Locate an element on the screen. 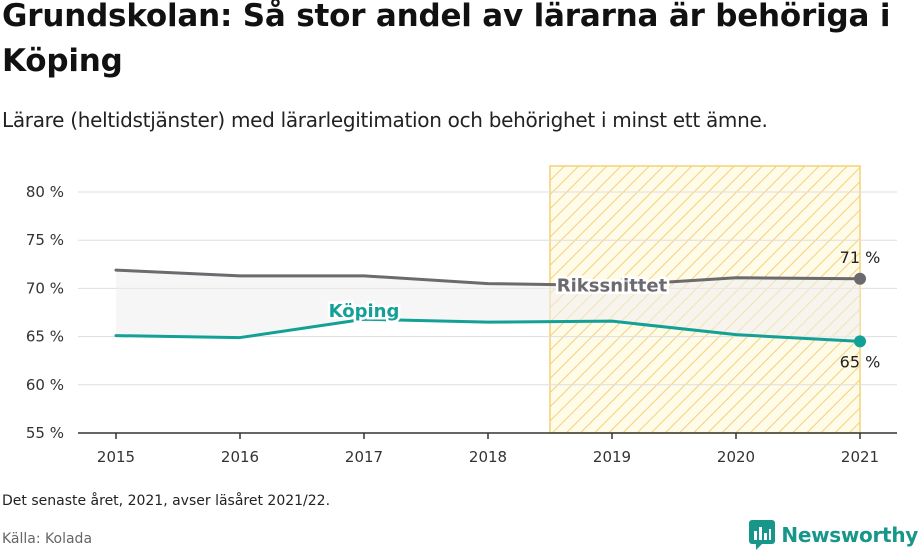 Image resolution: width=920 pixels, height=552 pixels. series-label: Köping is located at coordinates (364, 311).